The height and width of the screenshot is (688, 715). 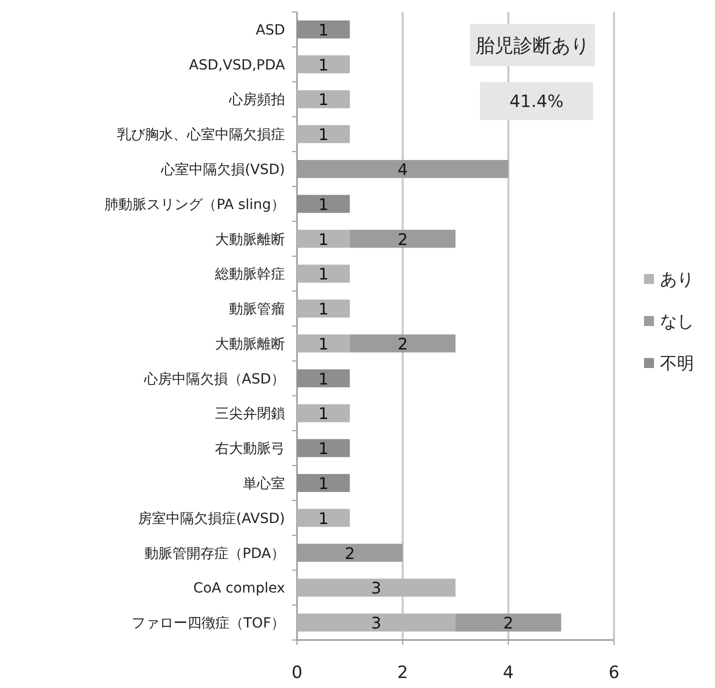 What do you see at coordinates (256, 100) in the screenshot?
I see `y-tick-label: 心房頻拍` at bounding box center [256, 100].